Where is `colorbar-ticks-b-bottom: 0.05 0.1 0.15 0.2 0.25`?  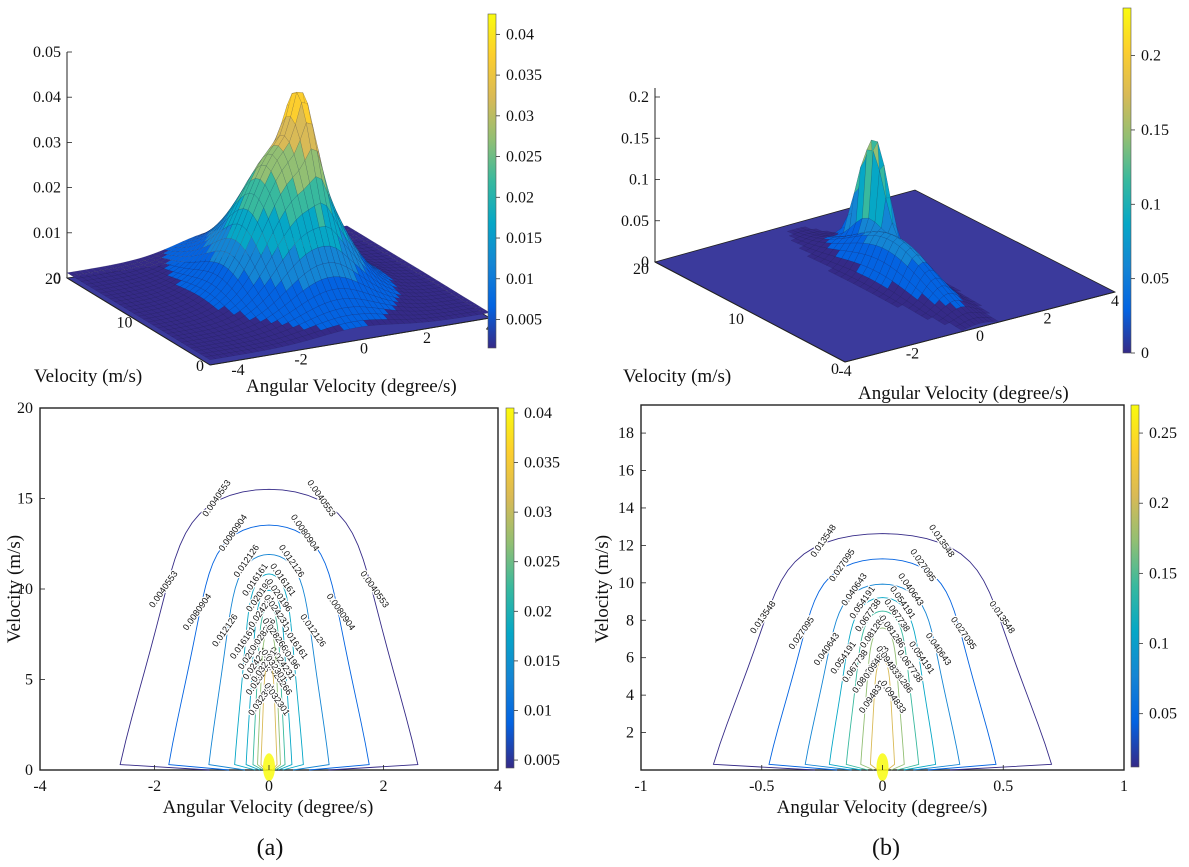 colorbar-ticks-b-bottom: 0.05 0.1 0.15 0.2 0.25 is located at coordinates (1158, 574).